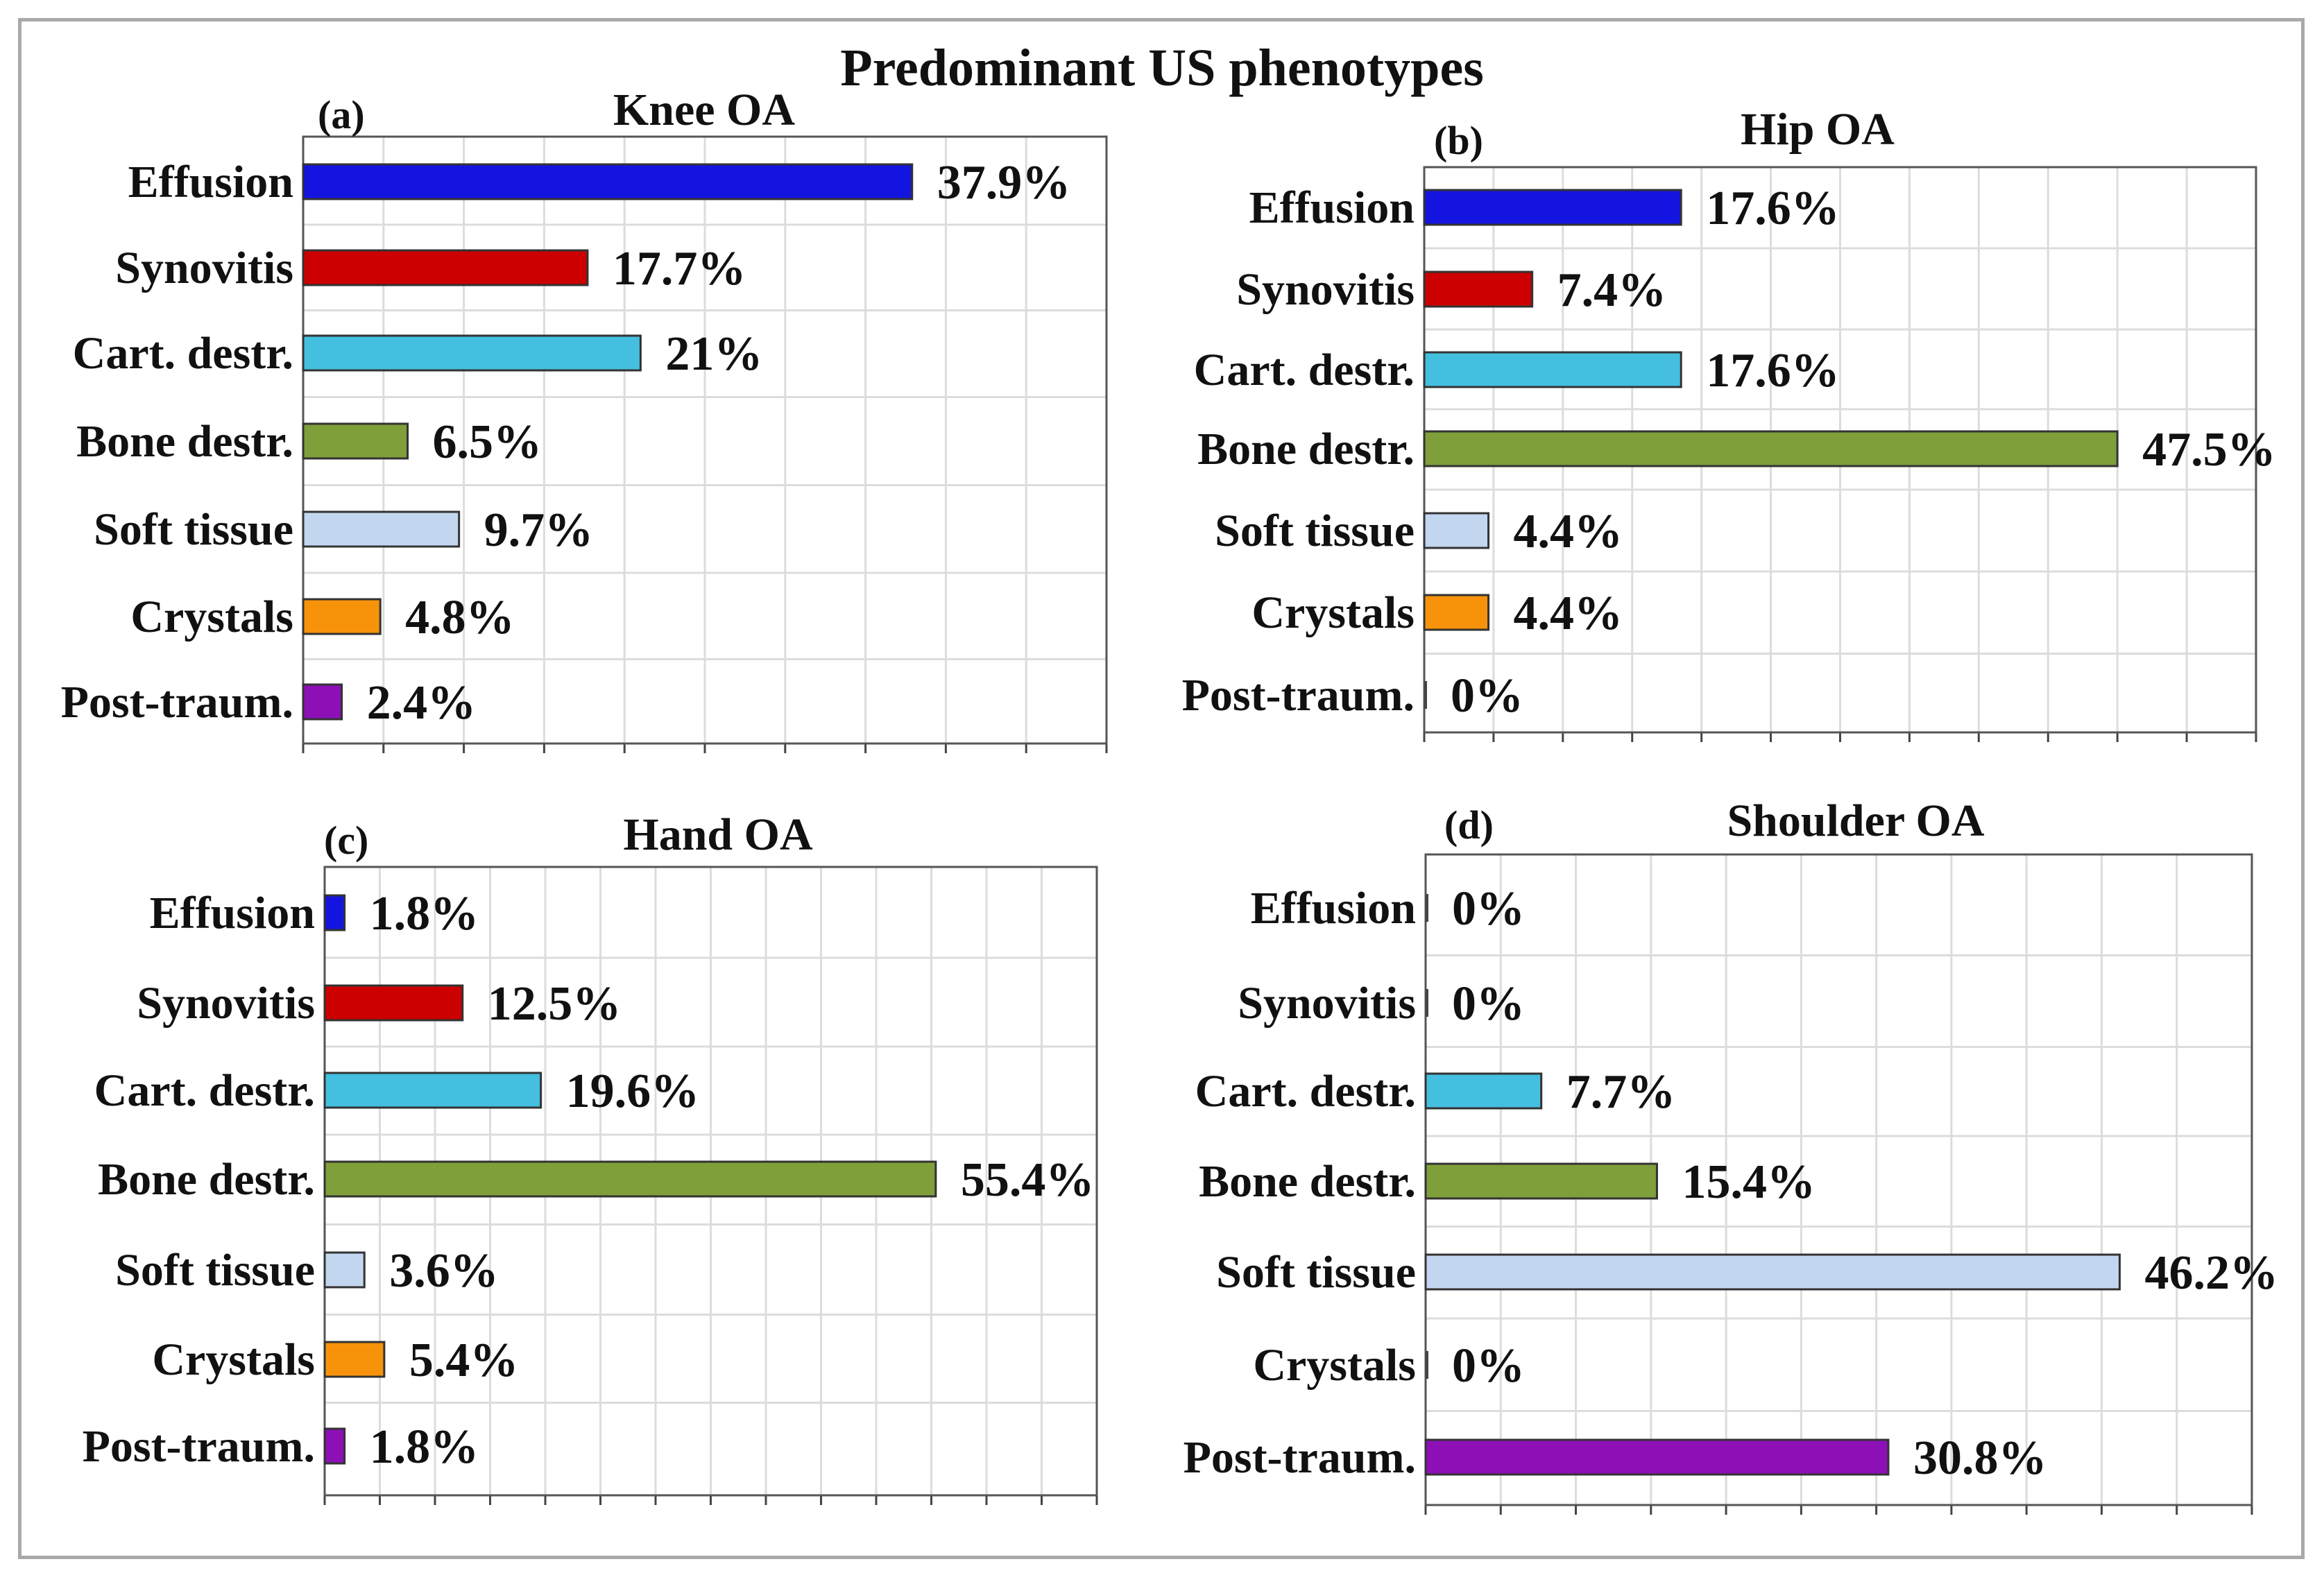 The width and height of the screenshot is (2324, 1582). Describe the element at coordinates (346, 840) in the screenshot. I see `panel-letter: (c)` at that location.